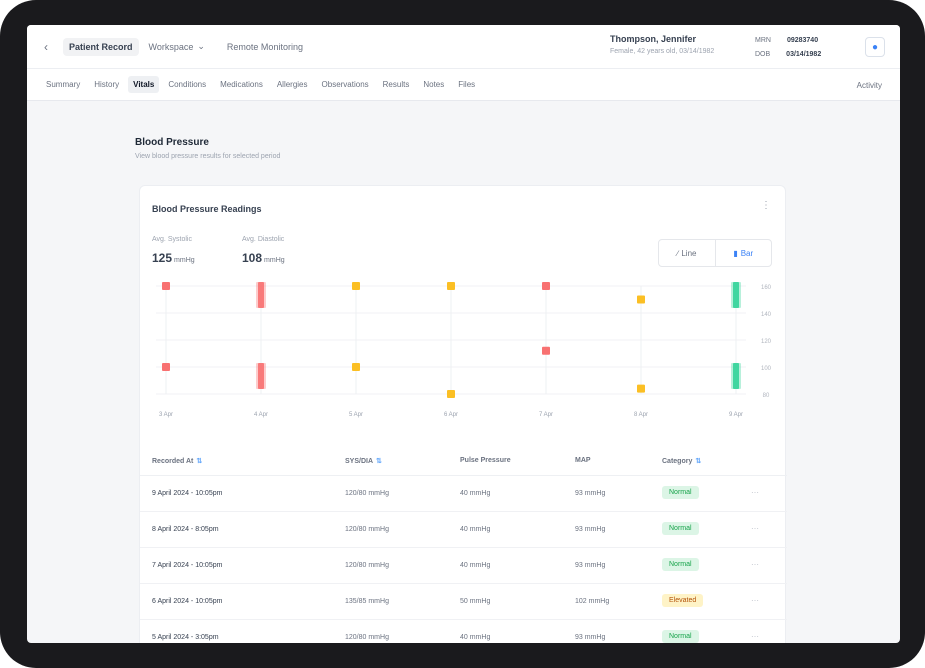 The width and height of the screenshot is (925, 668). What do you see at coordinates (363, 461) in the screenshot?
I see `th-sysdia: SYS/DIA ⇅` at bounding box center [363, 461].